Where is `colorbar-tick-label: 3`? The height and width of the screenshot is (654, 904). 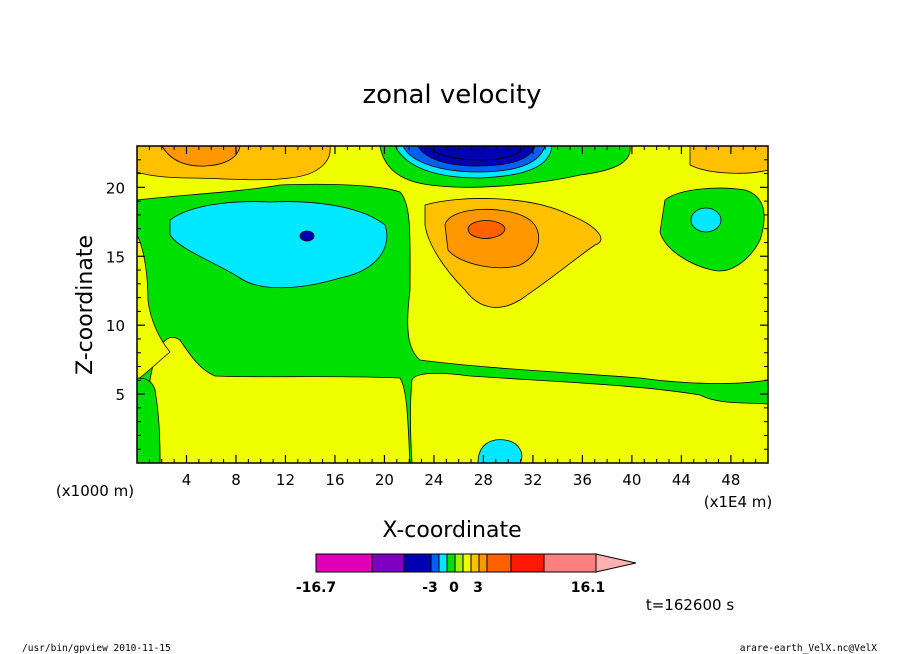 colorbar-tick-label: 3 is located at coordinates (478, 588).